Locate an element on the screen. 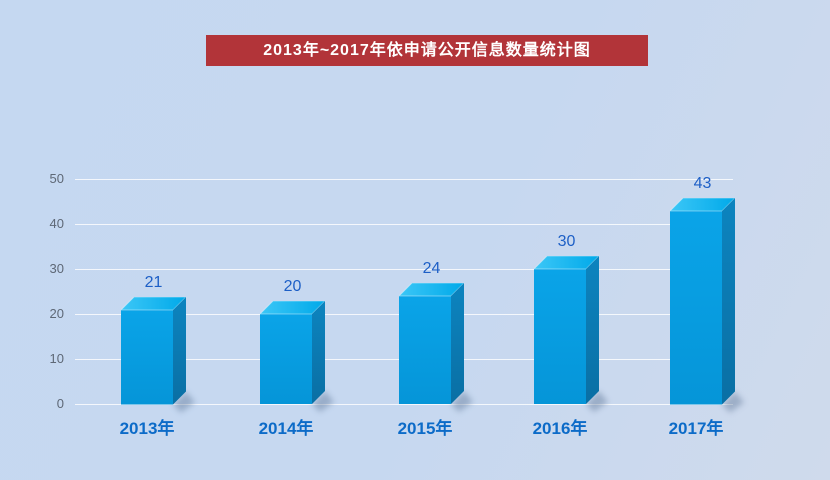 The height and width of the screenshot is (480, 830). bar-2015年 is located at coordinates (436, 347).